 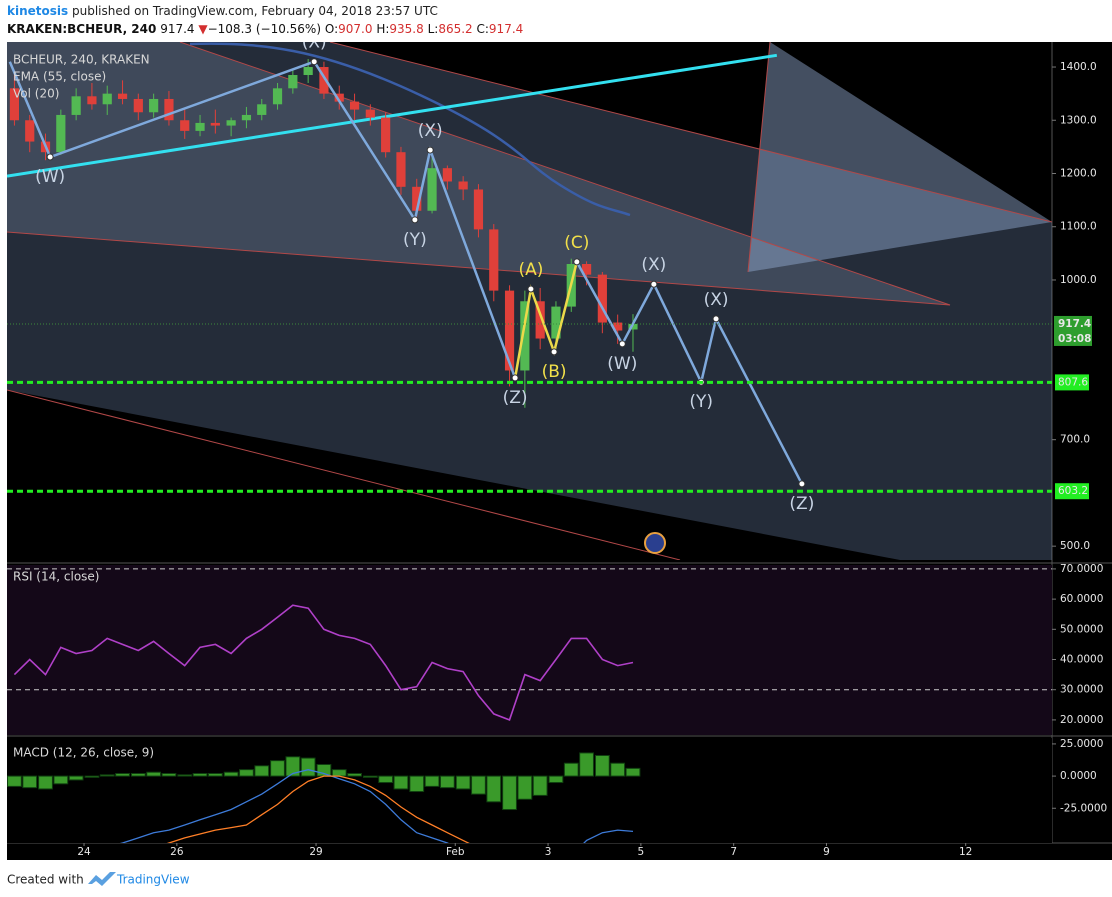 I want to click on wave-label: (A), so click(x=530, y=270).